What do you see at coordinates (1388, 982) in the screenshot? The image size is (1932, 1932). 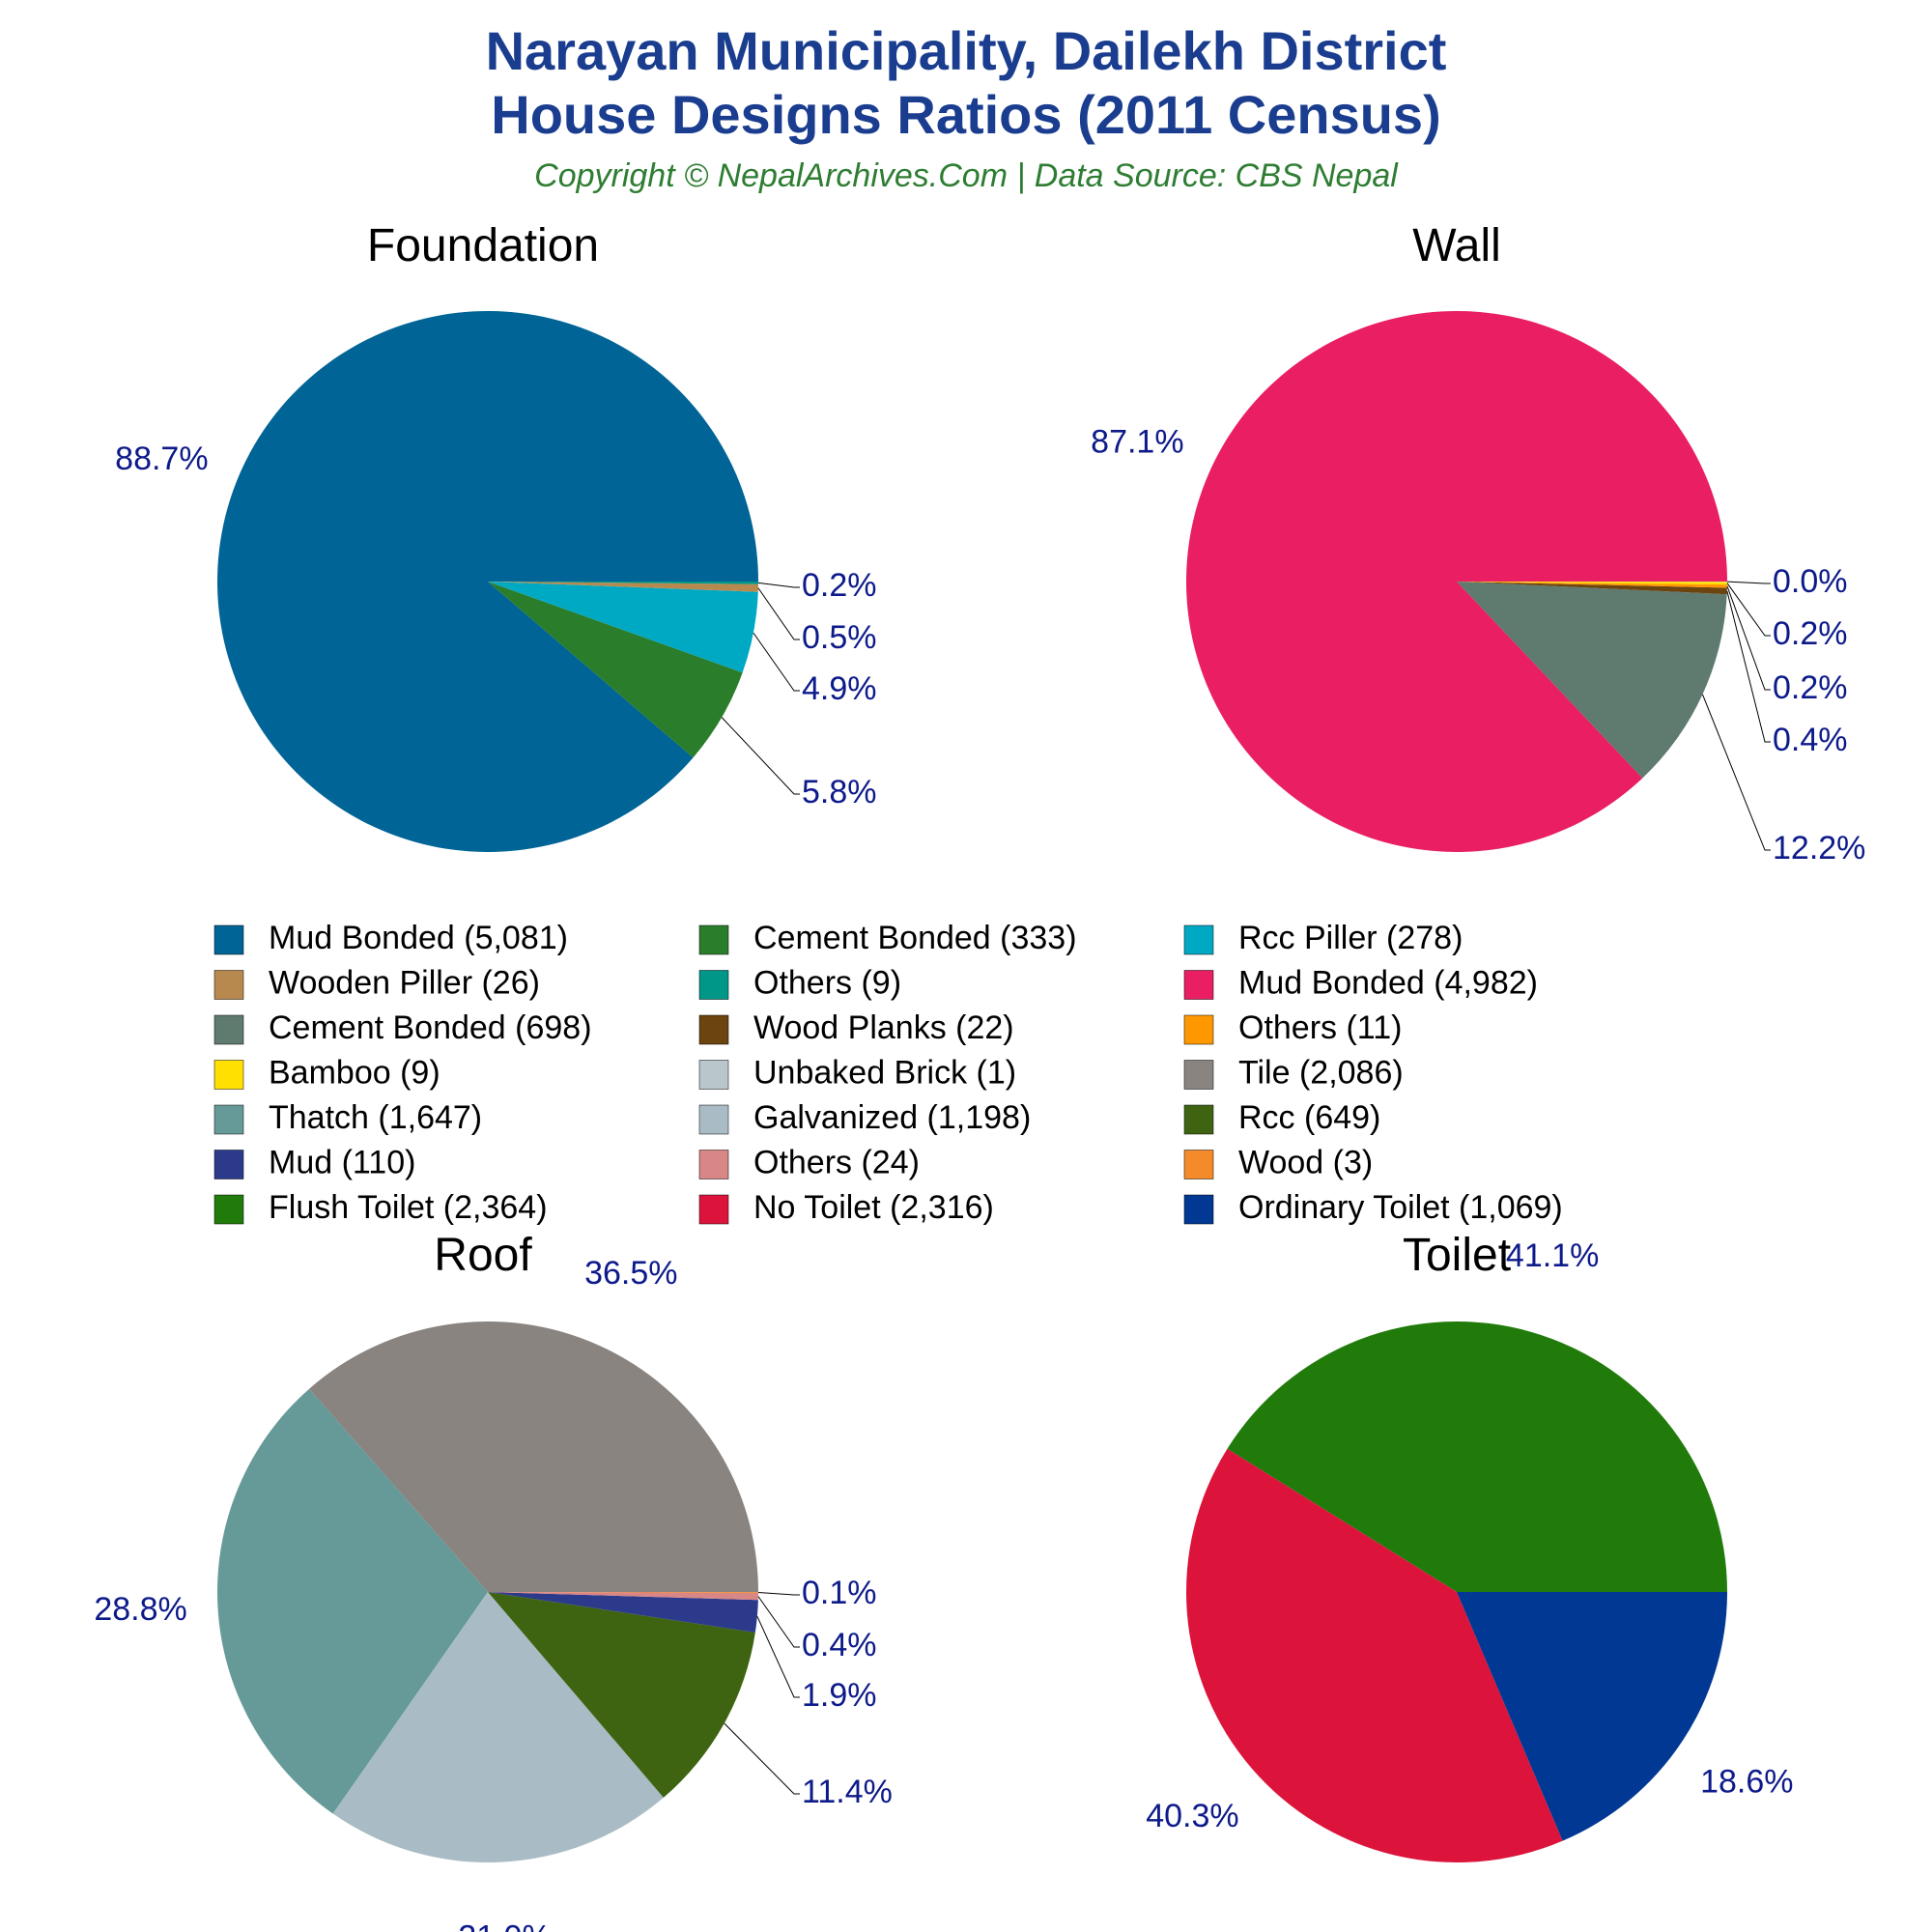 I see `legend-label: Mud Bonded (4,982)` at bounding box center [1388, 982].